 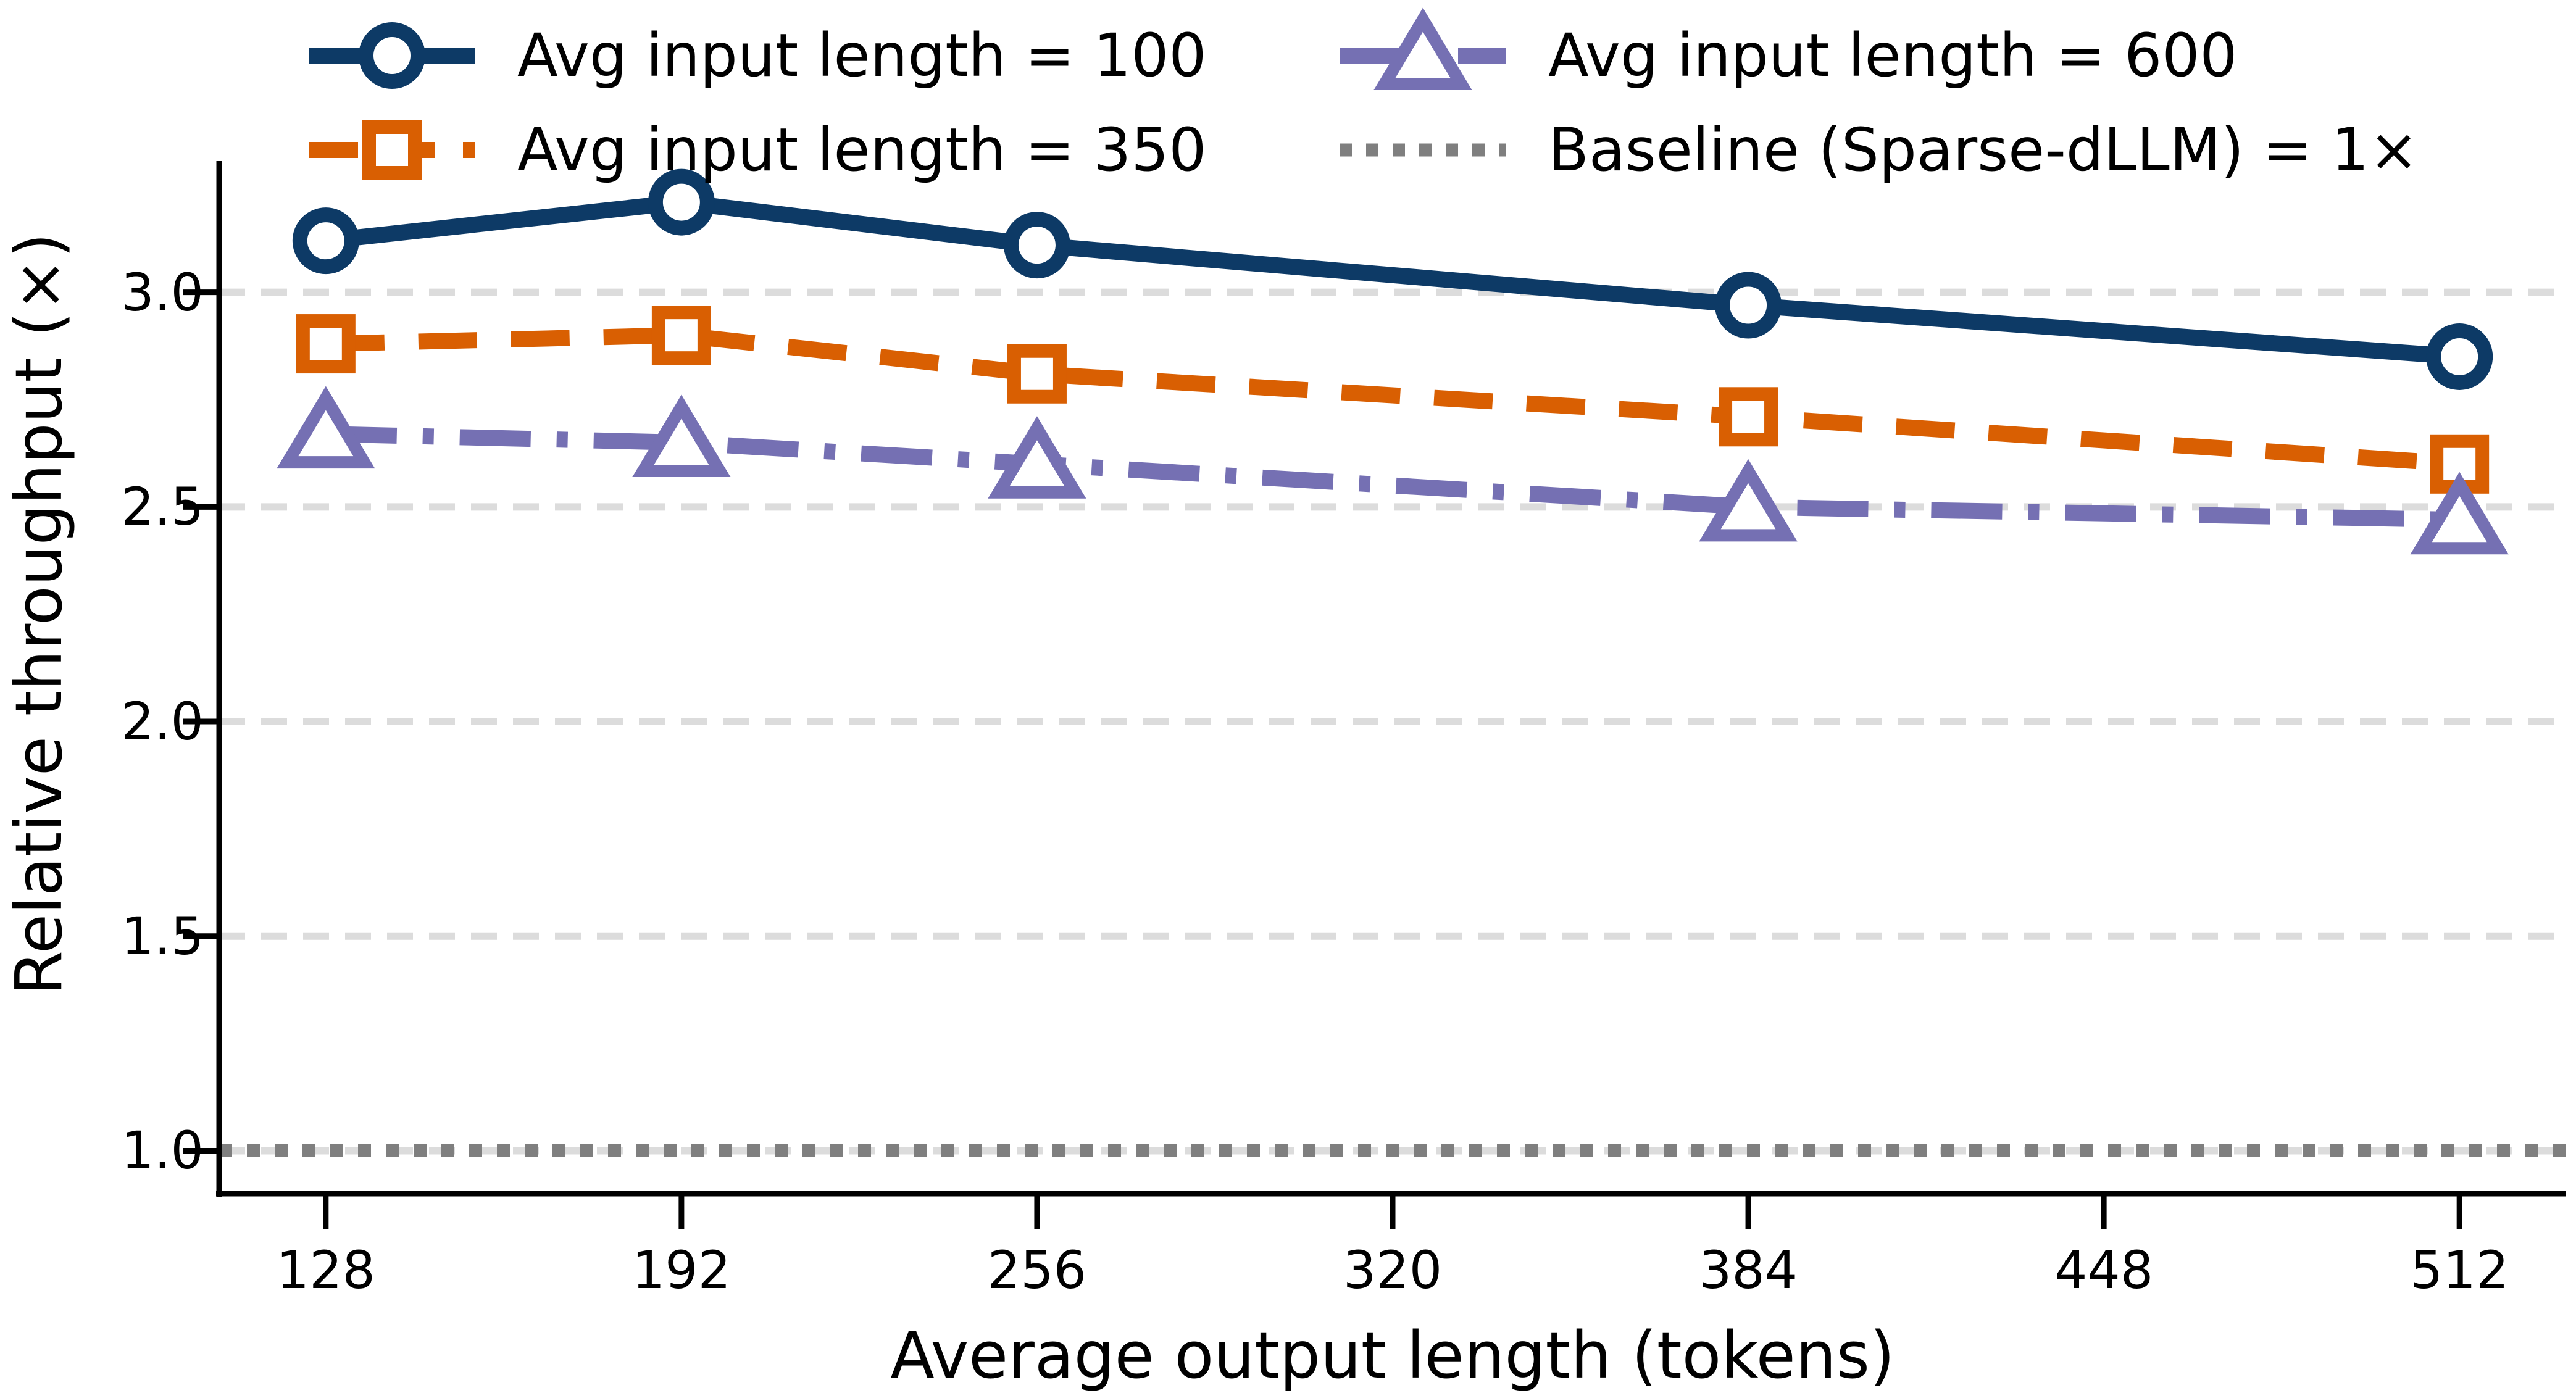 I want to click on x-axis-label: Average output length (tokens), so click(x=1392, y=1355).